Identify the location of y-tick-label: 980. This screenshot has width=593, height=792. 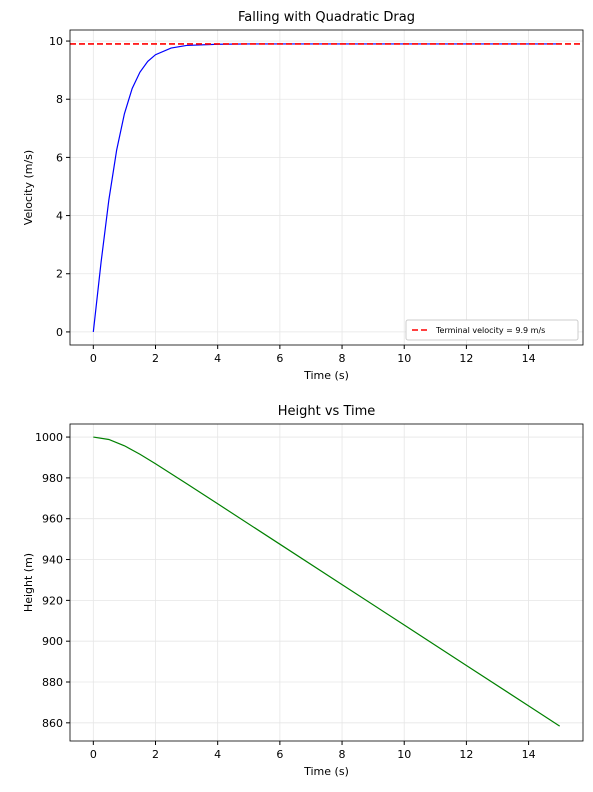
(52, 478).